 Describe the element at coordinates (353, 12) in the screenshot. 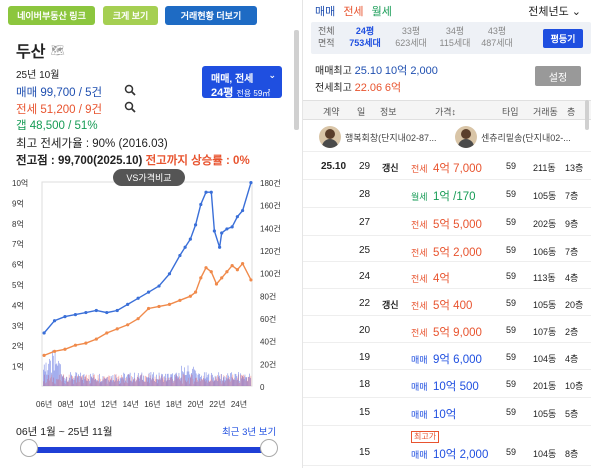

I see `tab-jeonse: 전세` at that location.